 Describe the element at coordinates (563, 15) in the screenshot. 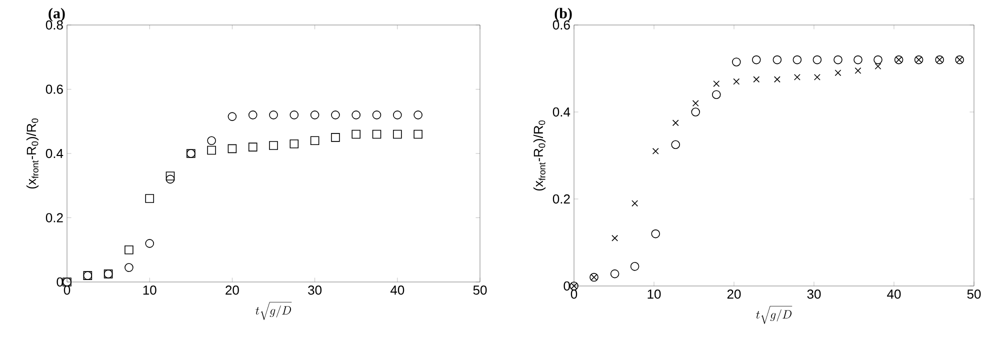

I see `chart-title: (b)` at that location.